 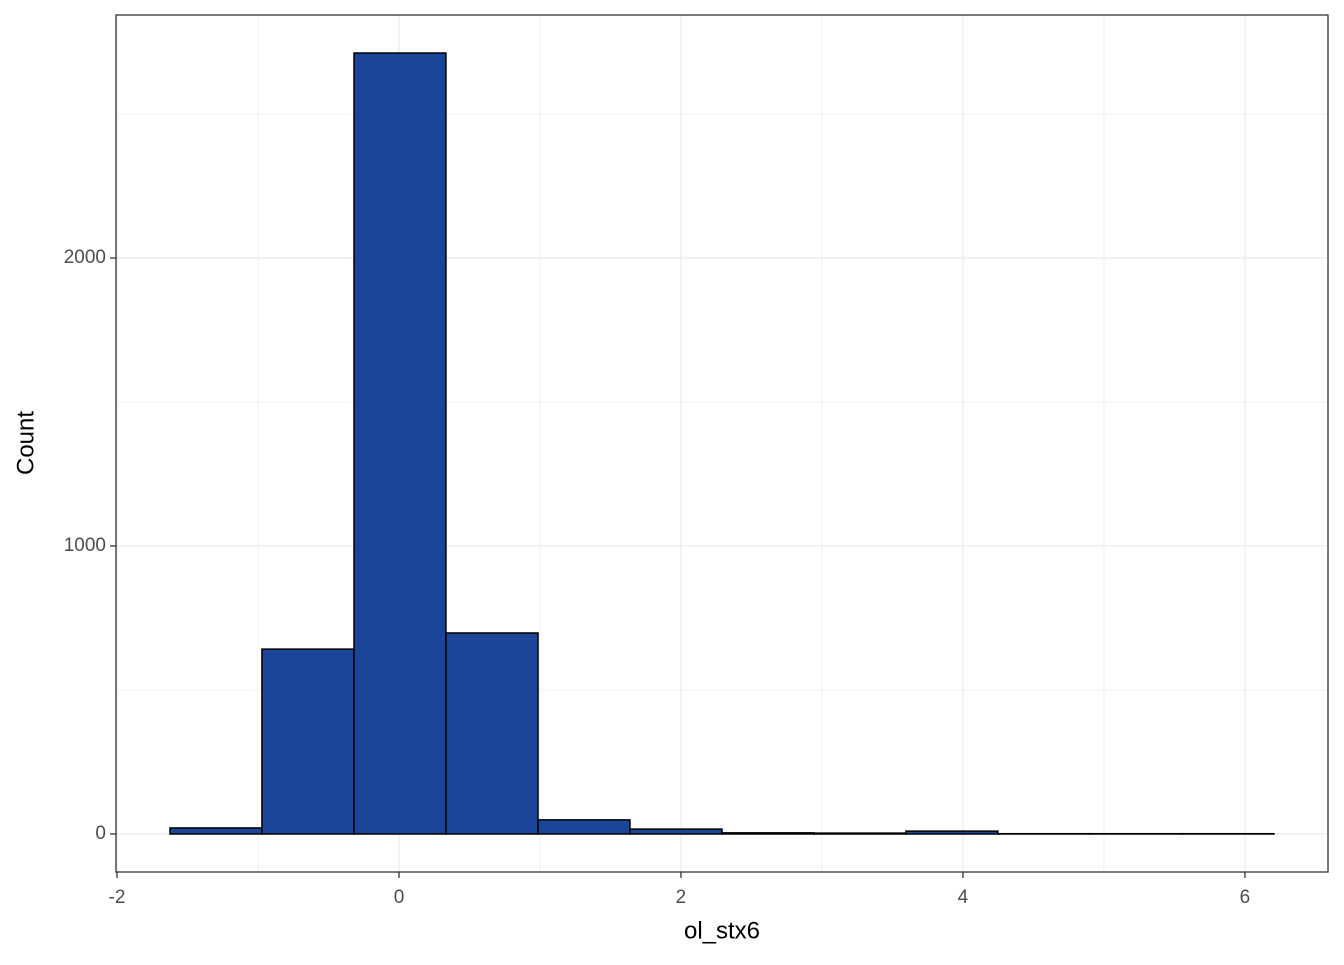 I want to click on x-tick-label: 4, so click(x=963, y=897).